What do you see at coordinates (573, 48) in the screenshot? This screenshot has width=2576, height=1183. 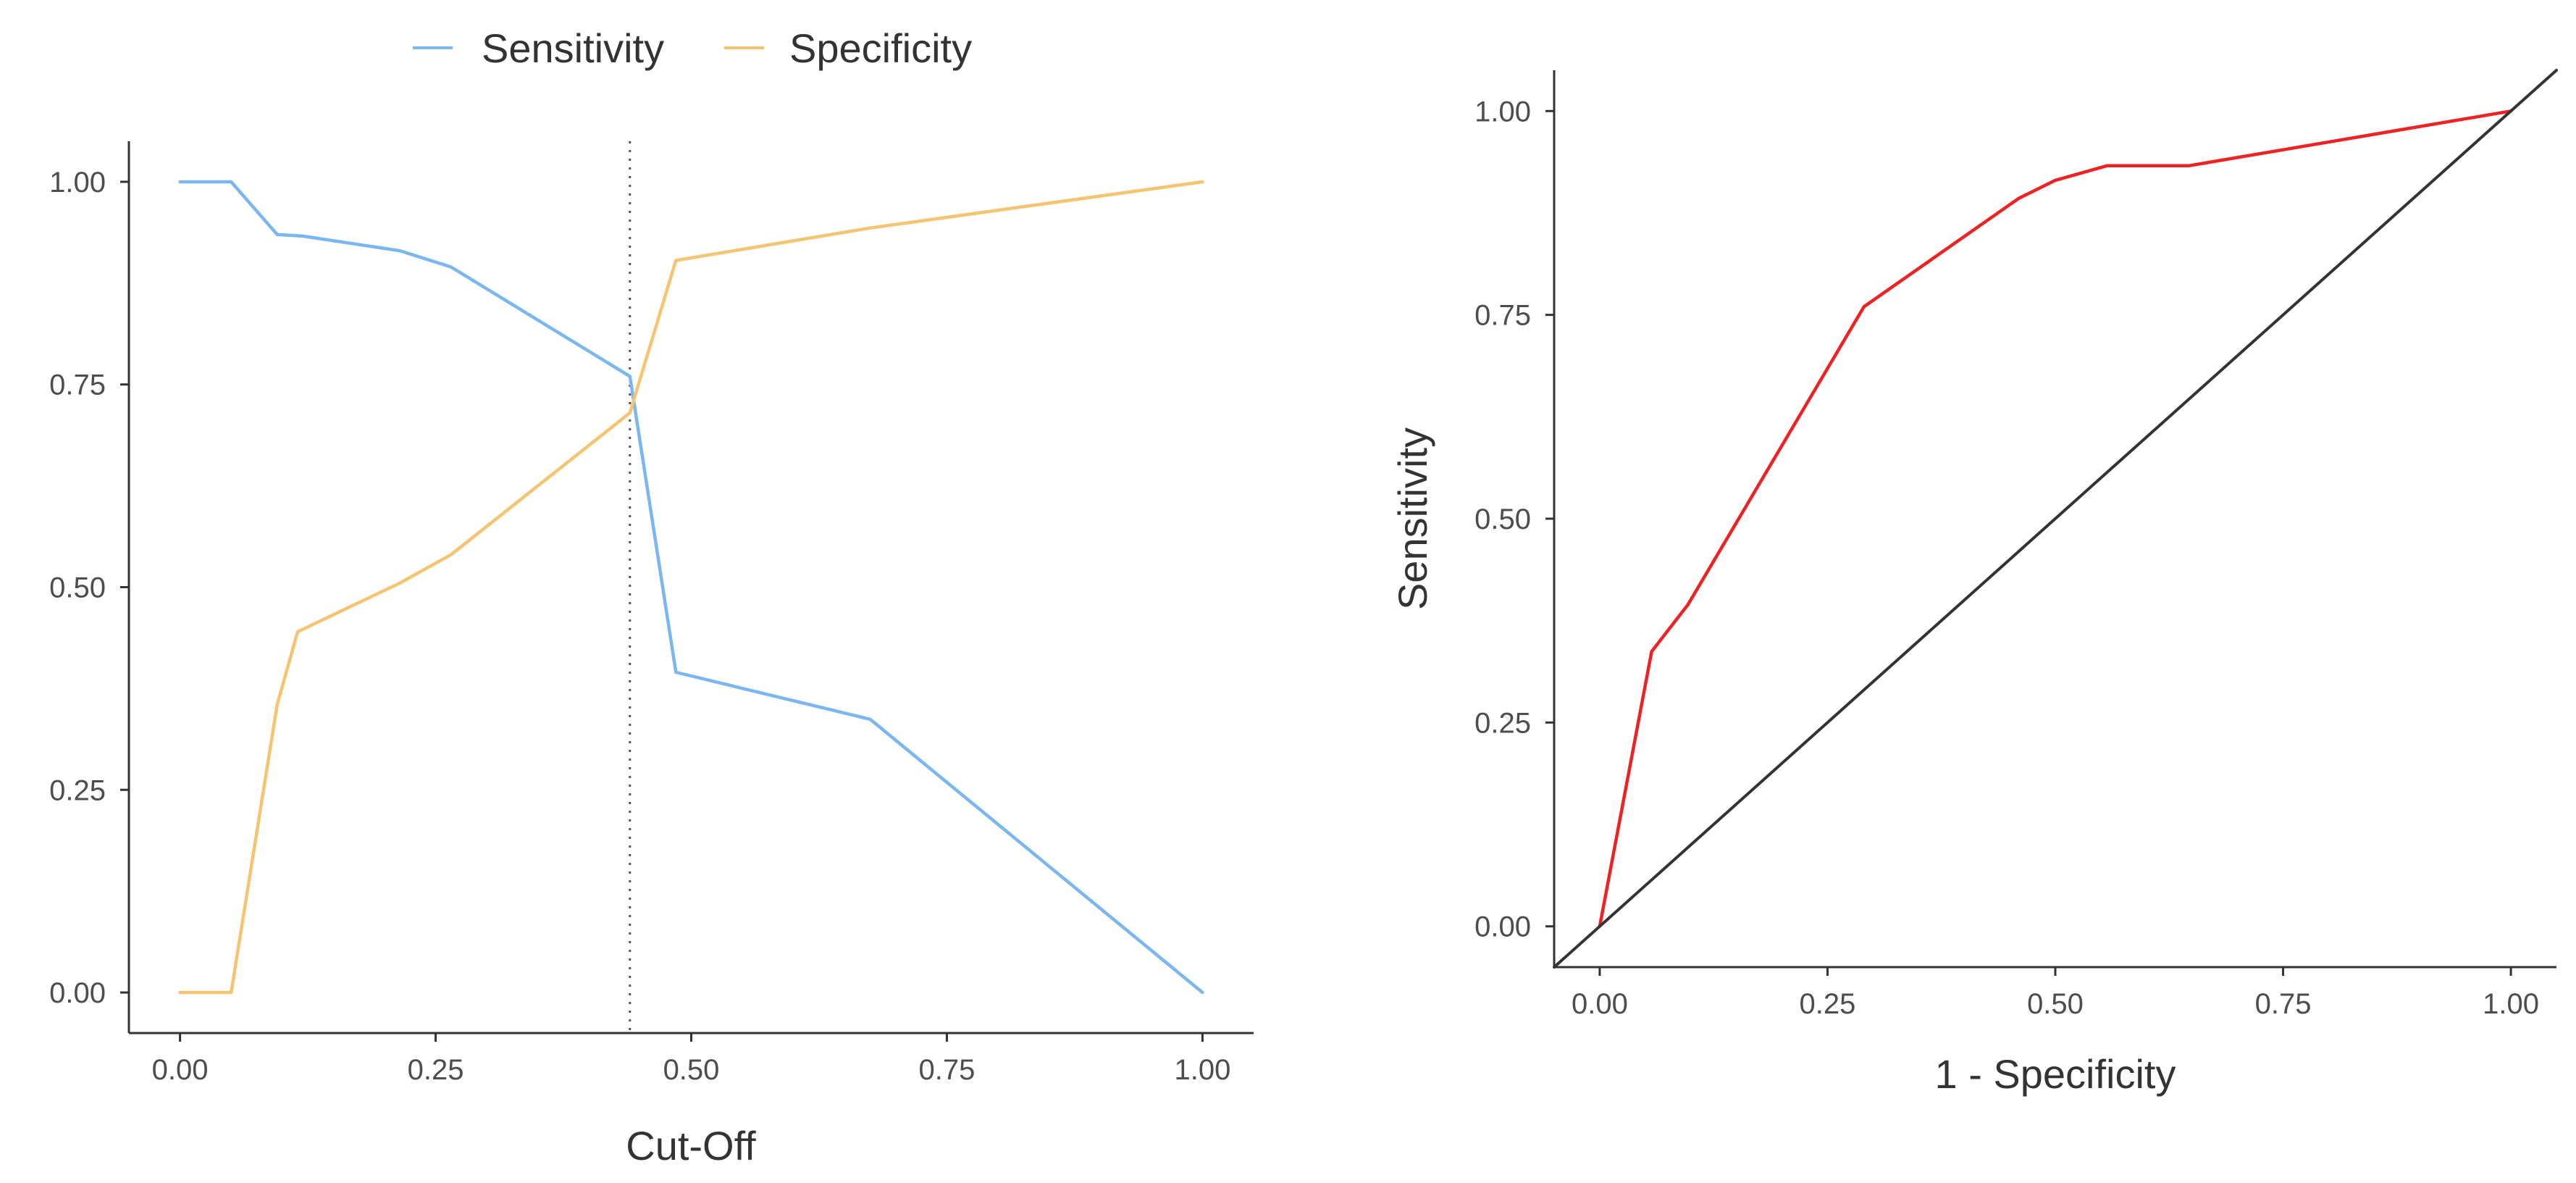 I see `legend-label-sensitivity: Sensitivity` at bounding box center [573, 48].